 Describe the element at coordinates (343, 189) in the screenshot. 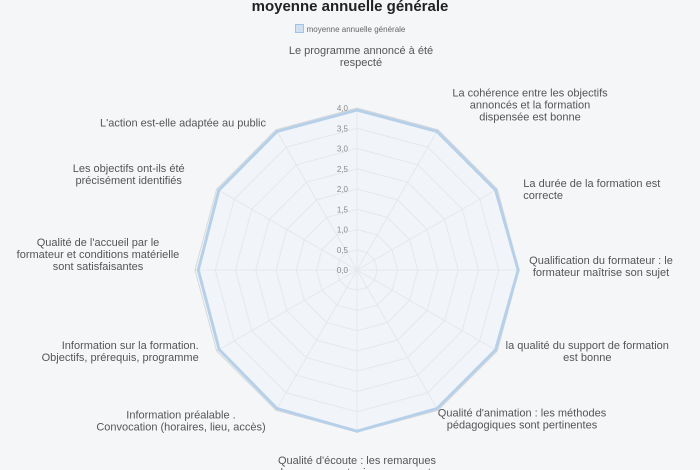

I see `tick-label: 2,0` at that location.